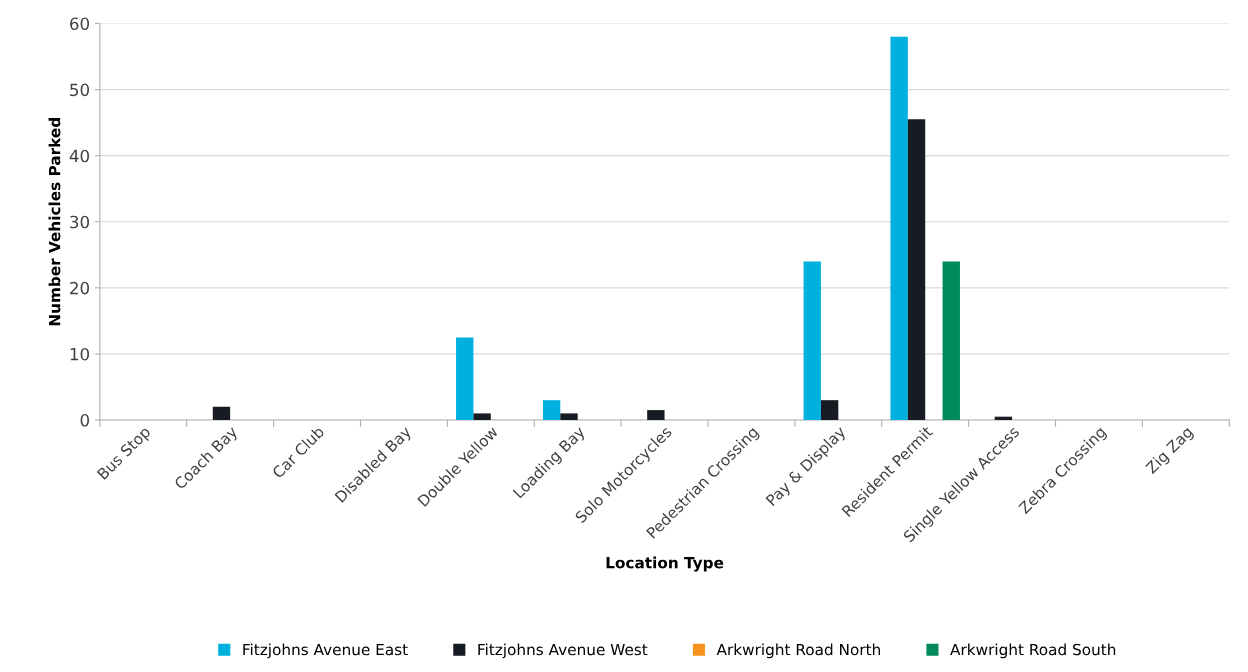  What do you see at coordinates (798, 651) in the screenshot?
I see `legend-label: Arkwright Road North` at bounding box center [798, 651].